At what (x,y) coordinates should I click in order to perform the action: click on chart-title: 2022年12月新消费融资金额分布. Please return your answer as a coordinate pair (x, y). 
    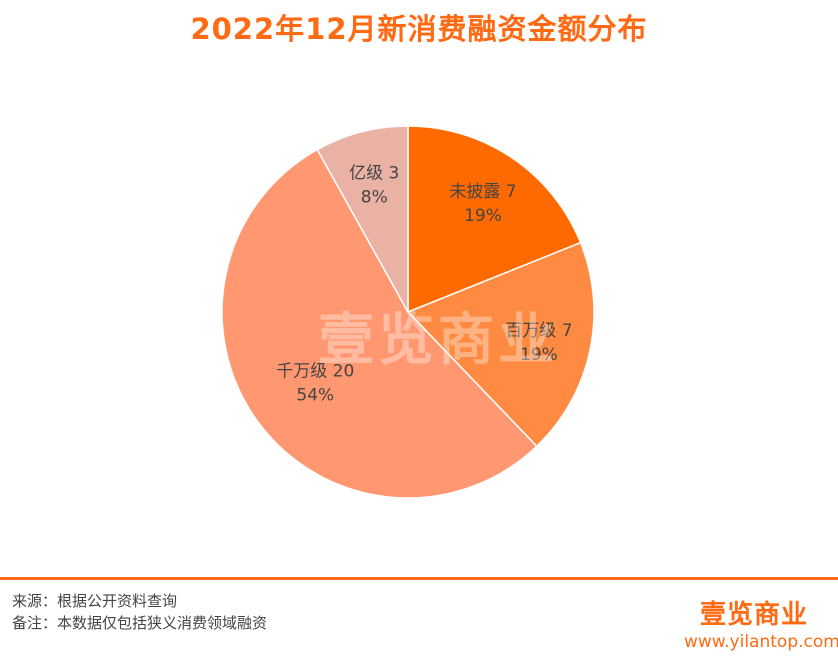
    Looking at the image, I should click on (419, 29).